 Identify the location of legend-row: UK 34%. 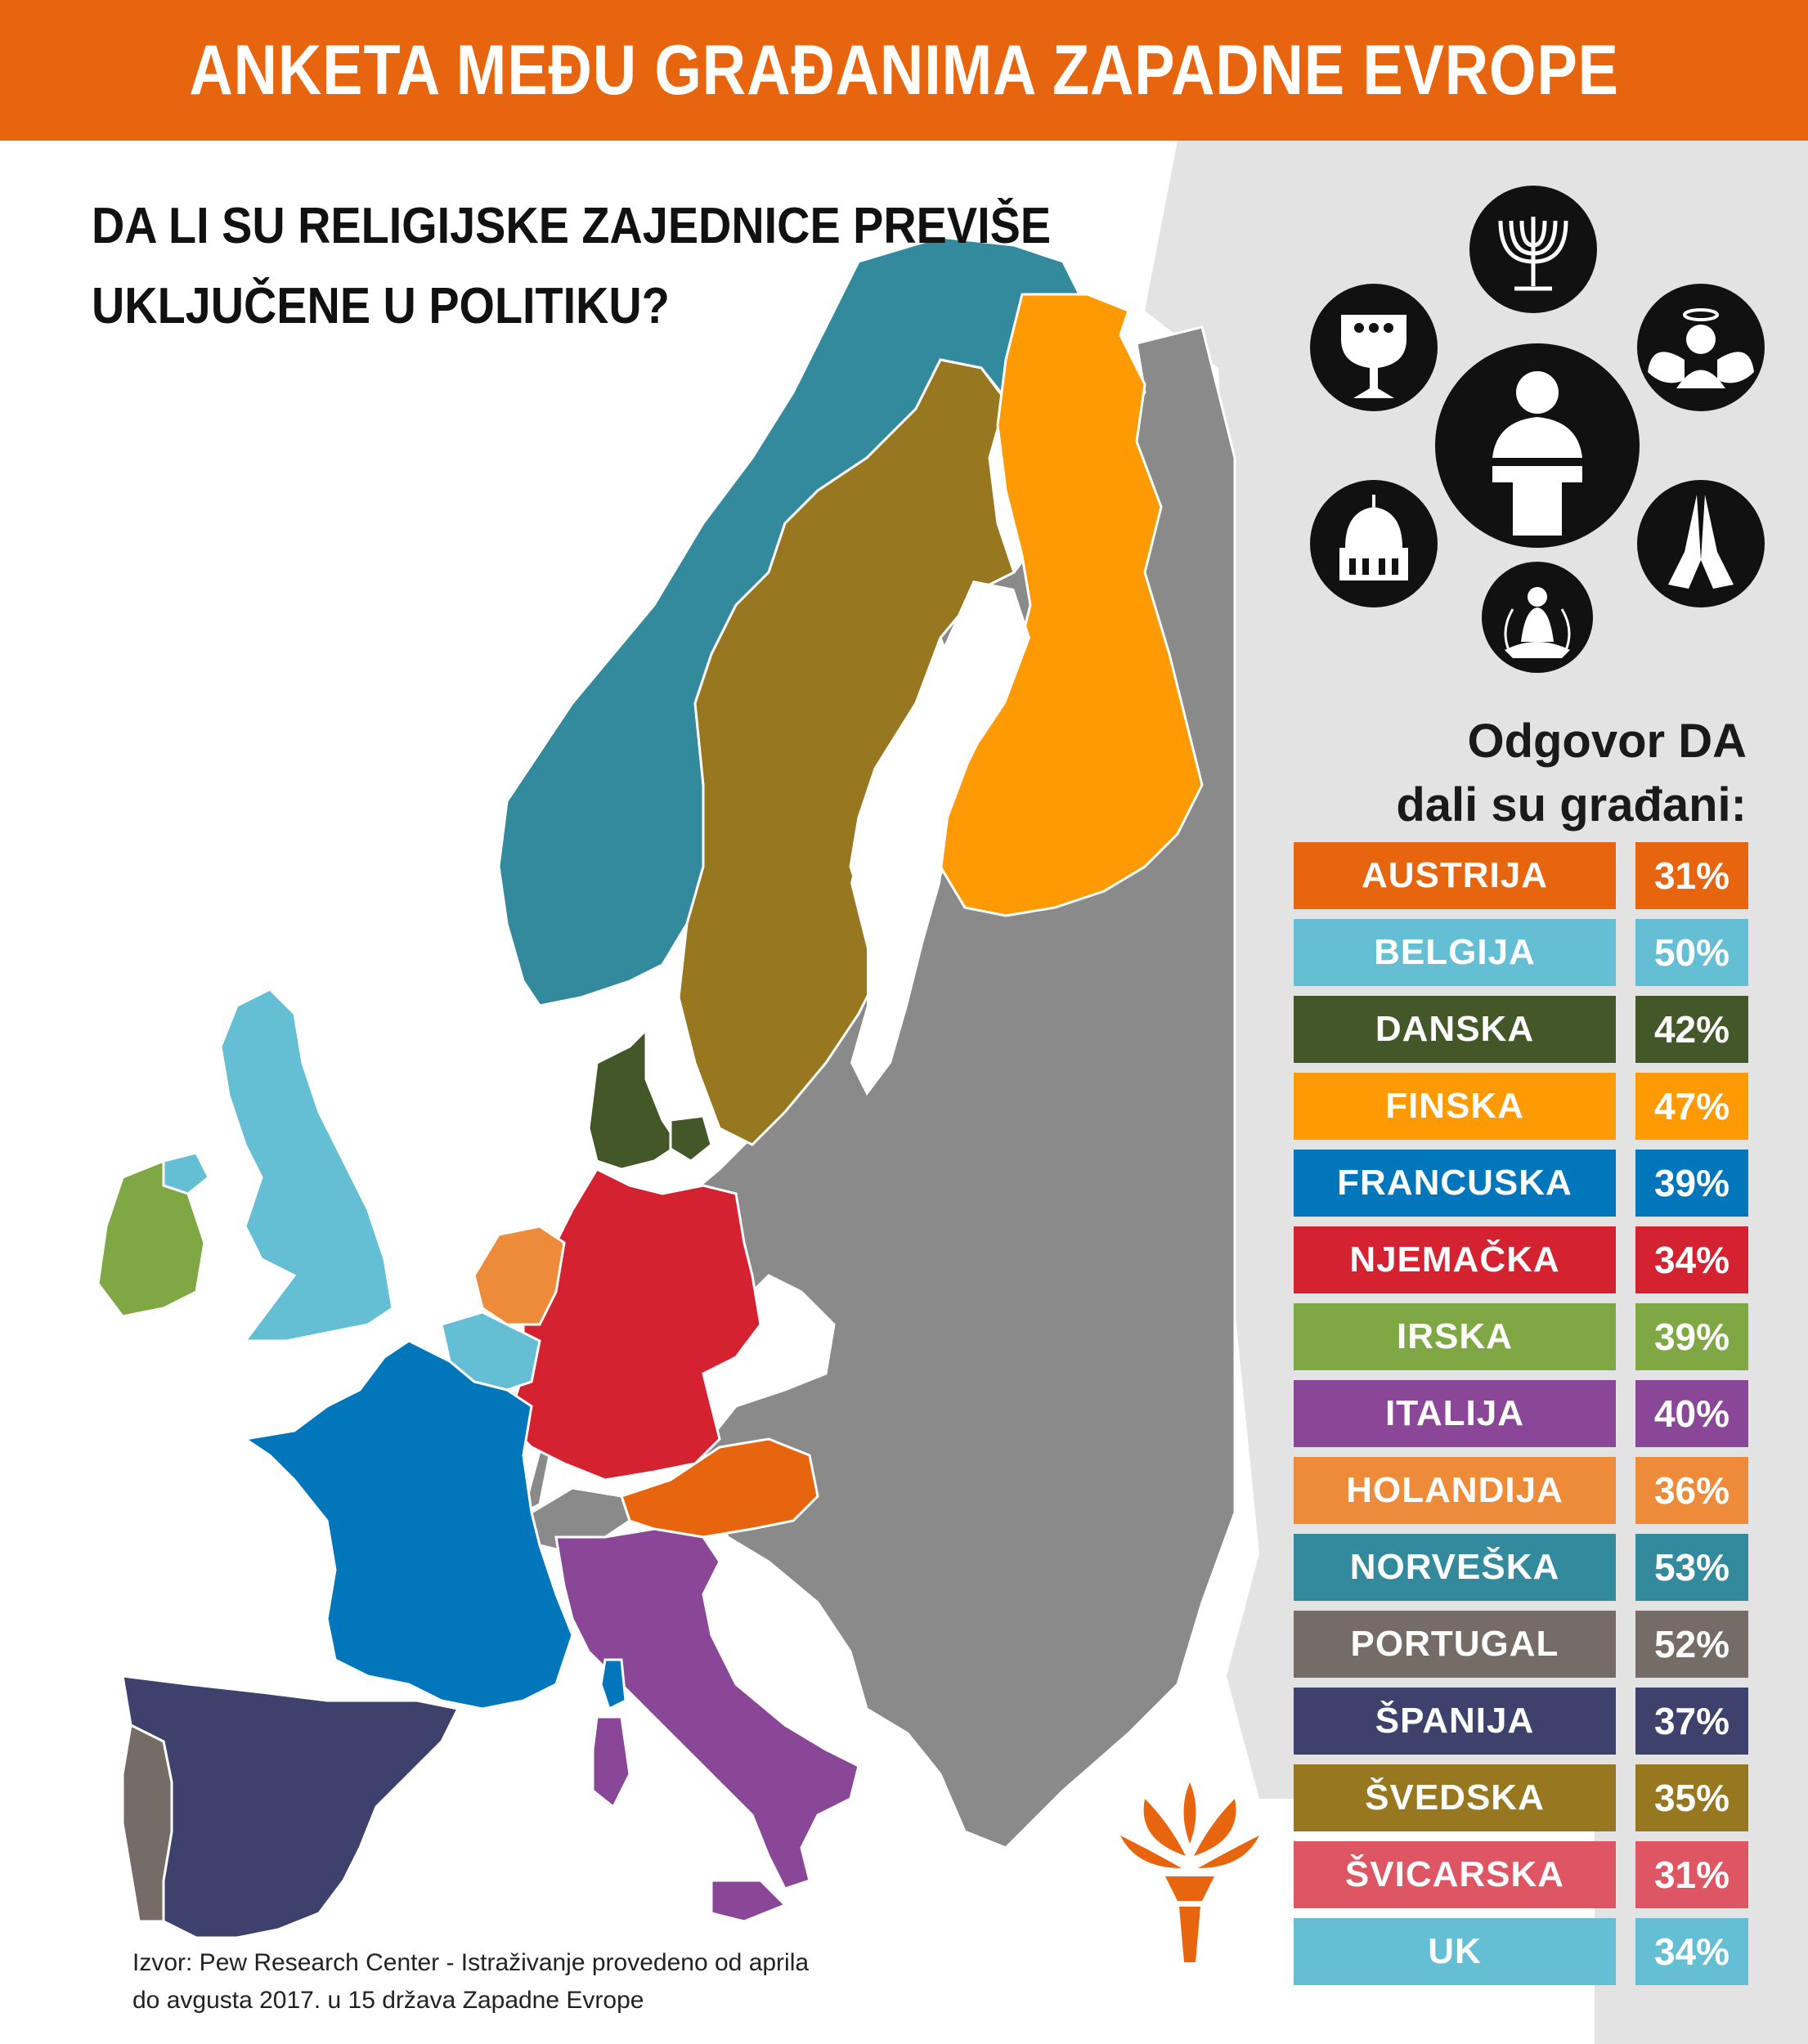
(1522, 1952).